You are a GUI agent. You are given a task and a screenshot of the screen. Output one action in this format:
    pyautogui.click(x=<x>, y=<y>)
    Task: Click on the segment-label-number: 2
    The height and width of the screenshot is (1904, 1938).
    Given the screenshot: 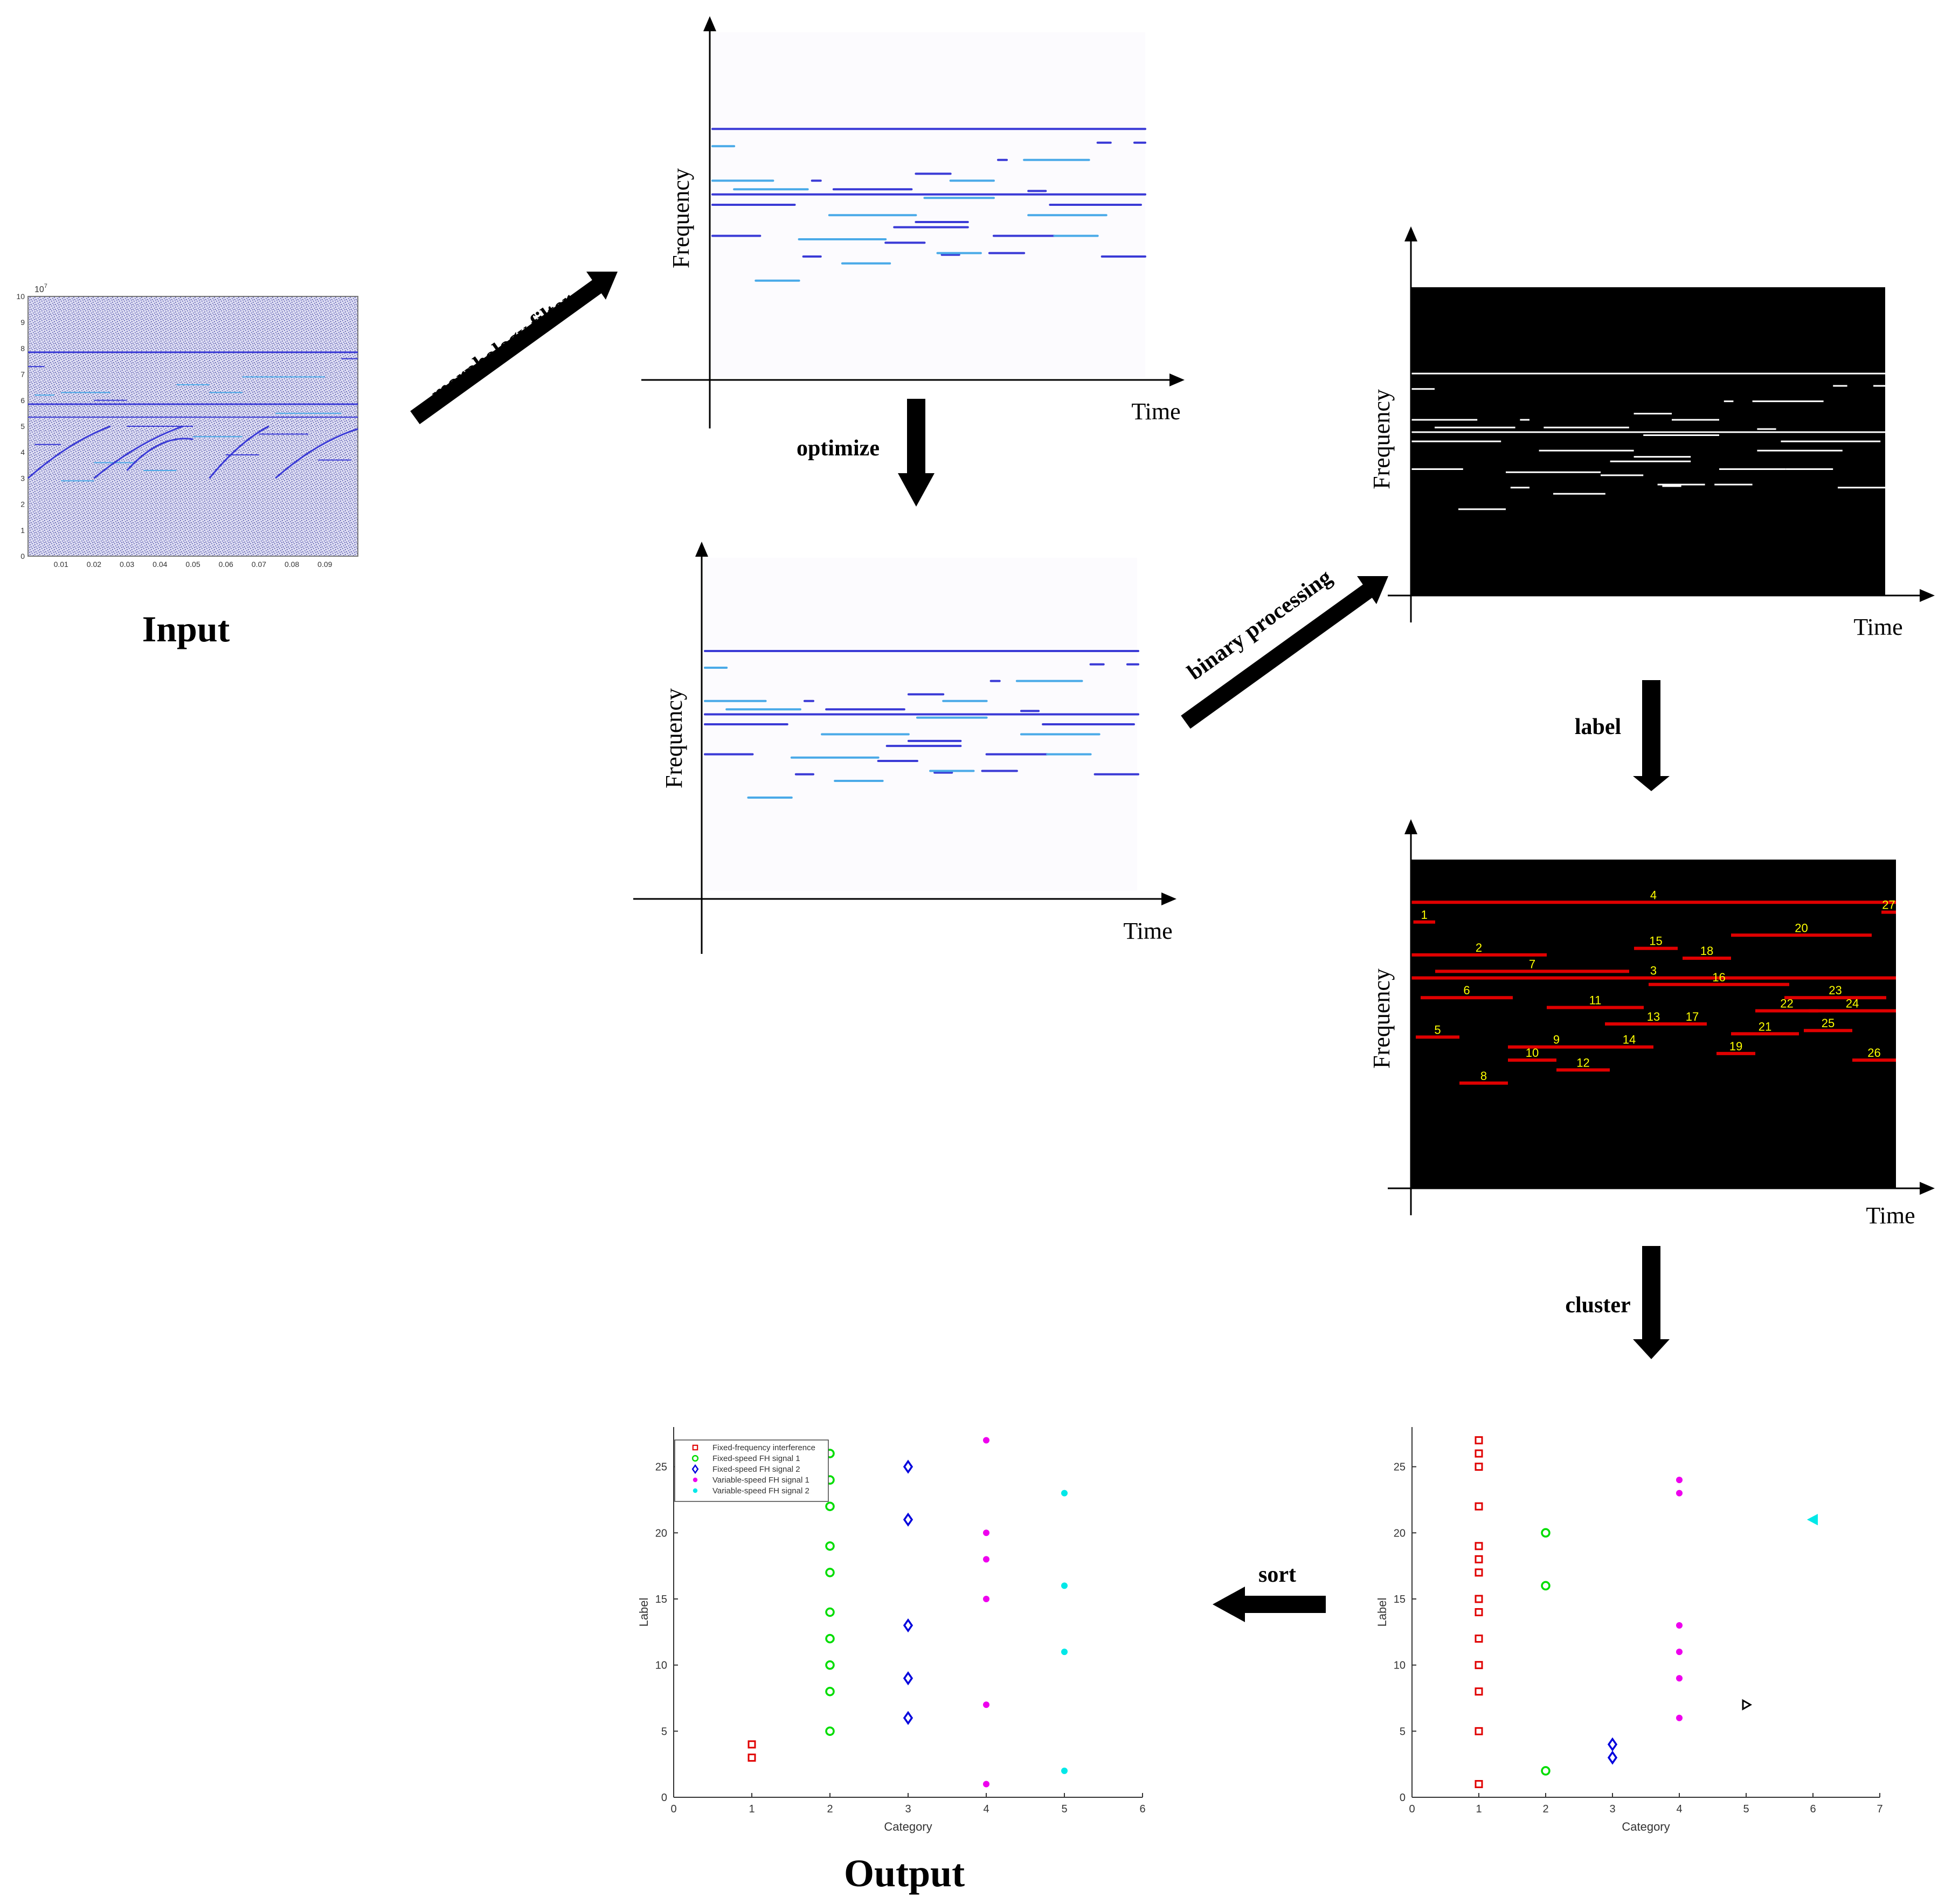 What is the action you would take?
    pyautogui.click(x=1479, y=948)
    